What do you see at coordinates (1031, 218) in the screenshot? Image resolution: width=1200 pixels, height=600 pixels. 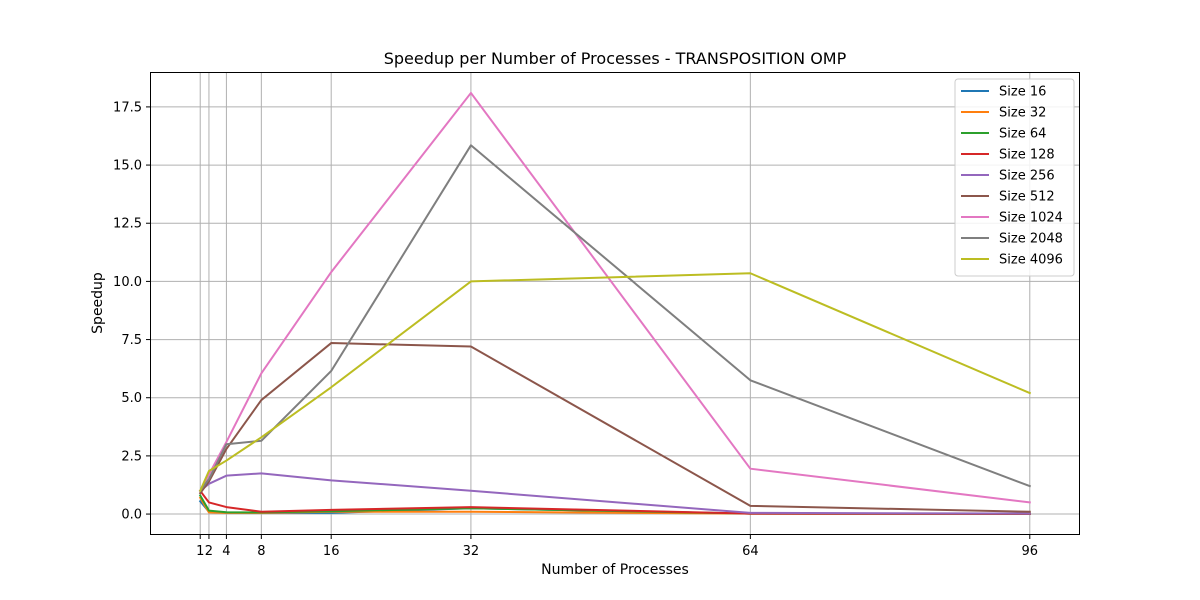 I see `legend-label: Size 1024` at bounding box center [1031, 218].